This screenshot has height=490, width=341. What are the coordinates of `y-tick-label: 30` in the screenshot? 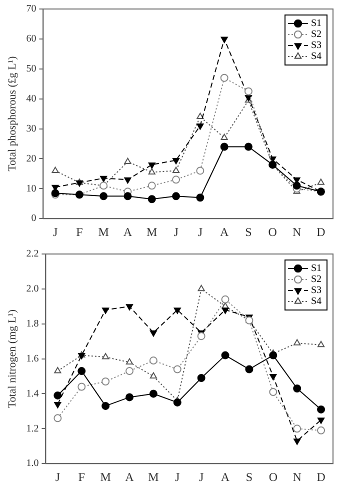 It's located at (31, 128).